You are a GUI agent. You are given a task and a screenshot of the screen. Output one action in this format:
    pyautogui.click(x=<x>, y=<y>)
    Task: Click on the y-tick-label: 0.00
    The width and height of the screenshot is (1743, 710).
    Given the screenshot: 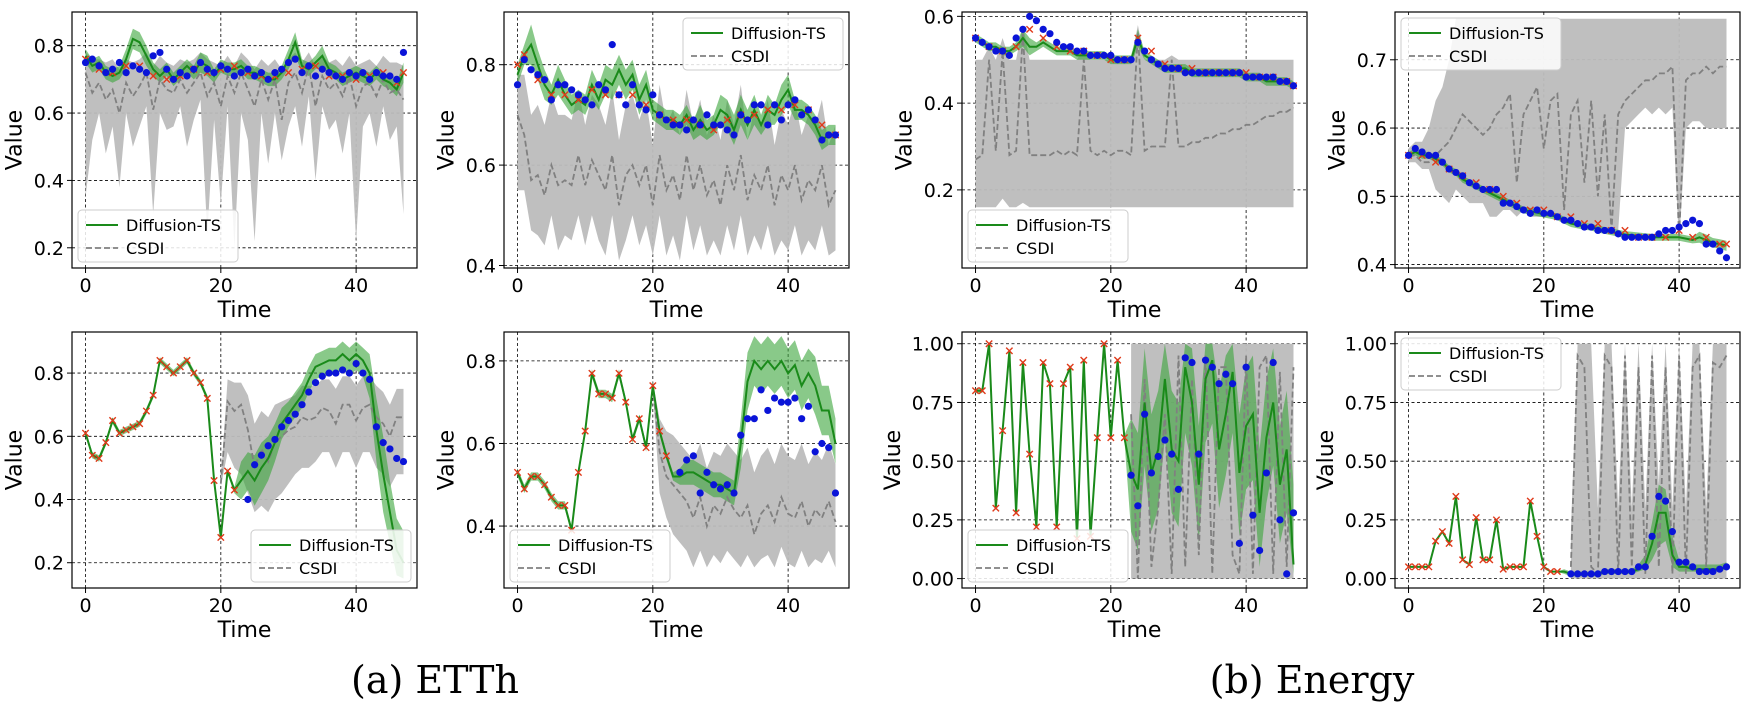 What is the action you would take?
    pyautogui.click(x=1366, y=580)
    